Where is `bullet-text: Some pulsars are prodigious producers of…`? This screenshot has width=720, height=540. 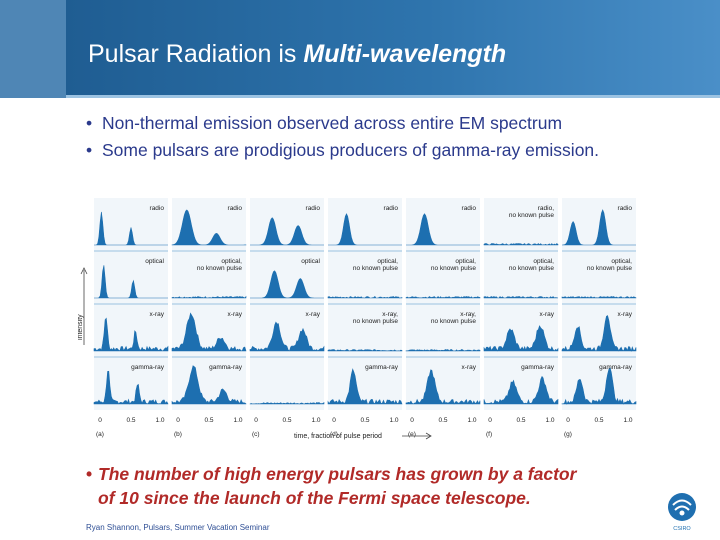
bullet-text: Some pulsars are prodigious producers of… is located at coordinates (351, 150).